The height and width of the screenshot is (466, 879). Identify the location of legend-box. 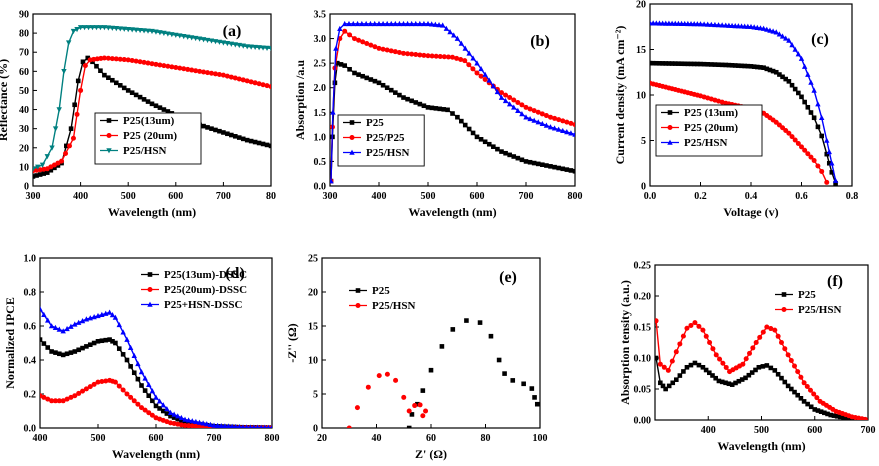
(709, 130).